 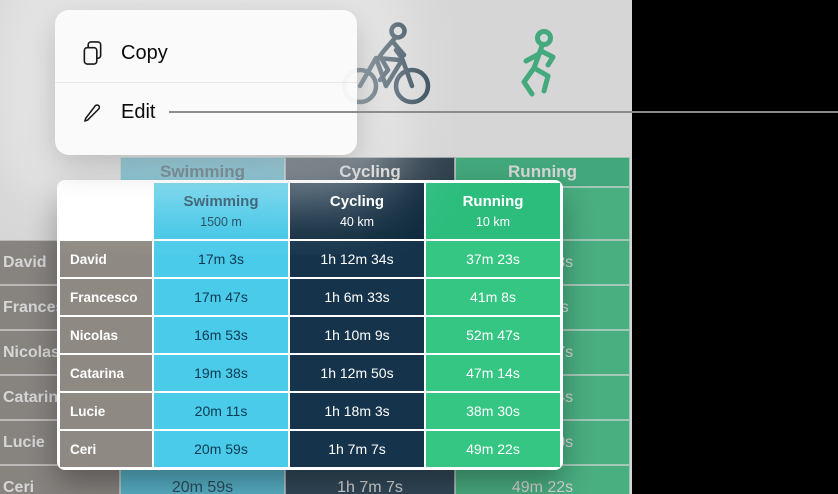 I want to click on column-distance: 10 km, so click(x=493, y=222).